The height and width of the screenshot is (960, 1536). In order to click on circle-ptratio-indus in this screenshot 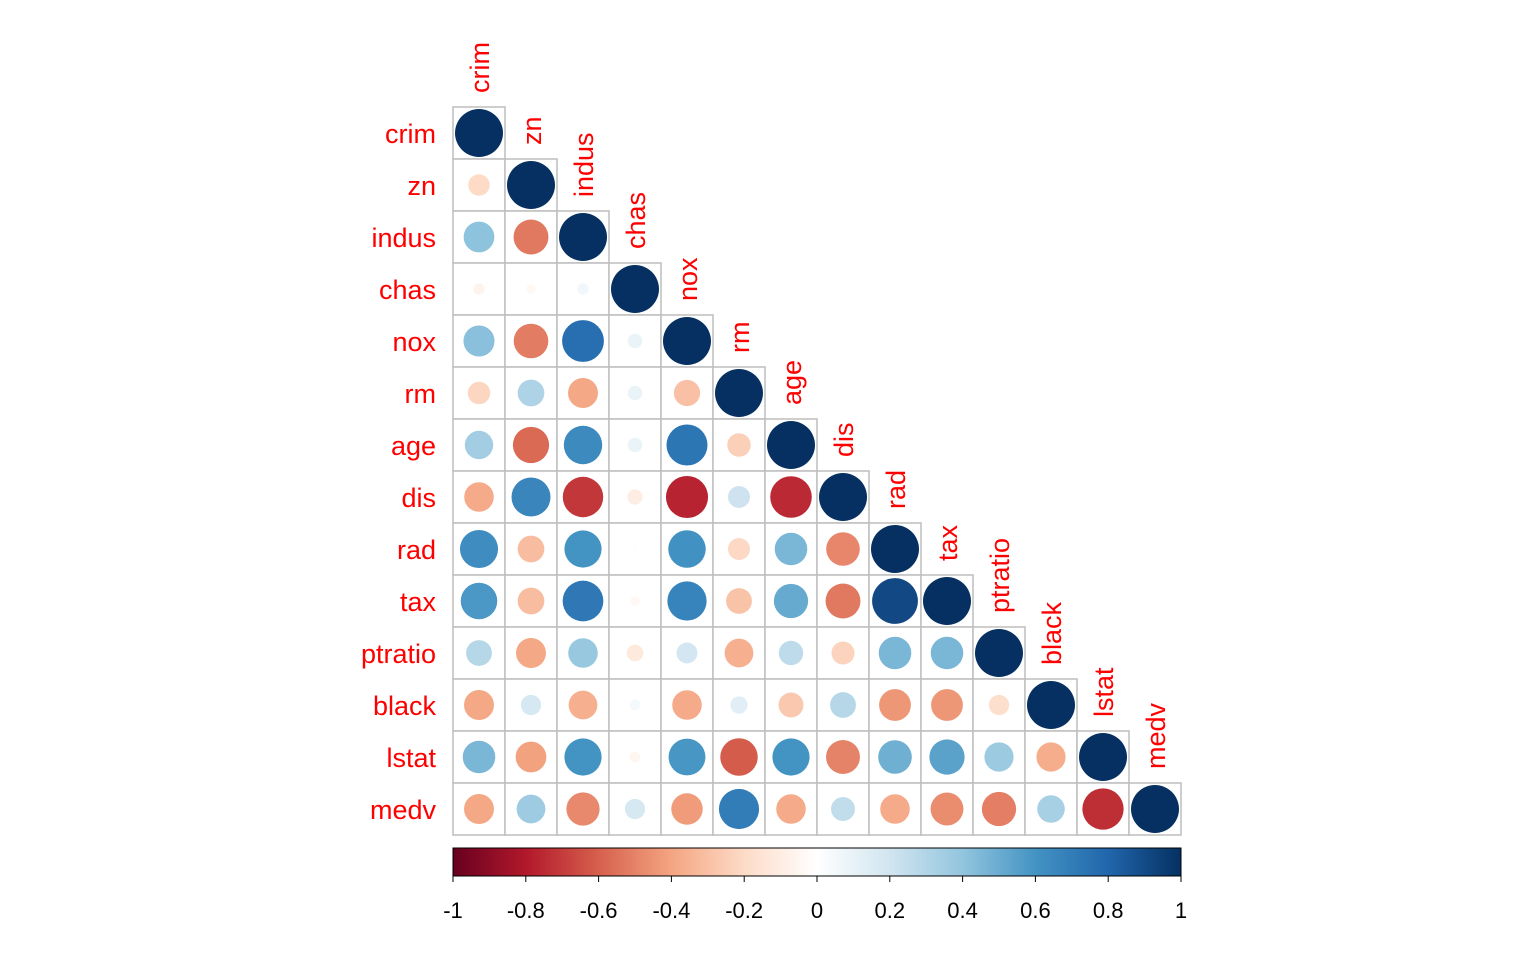, I will do `click(583, 653)`.